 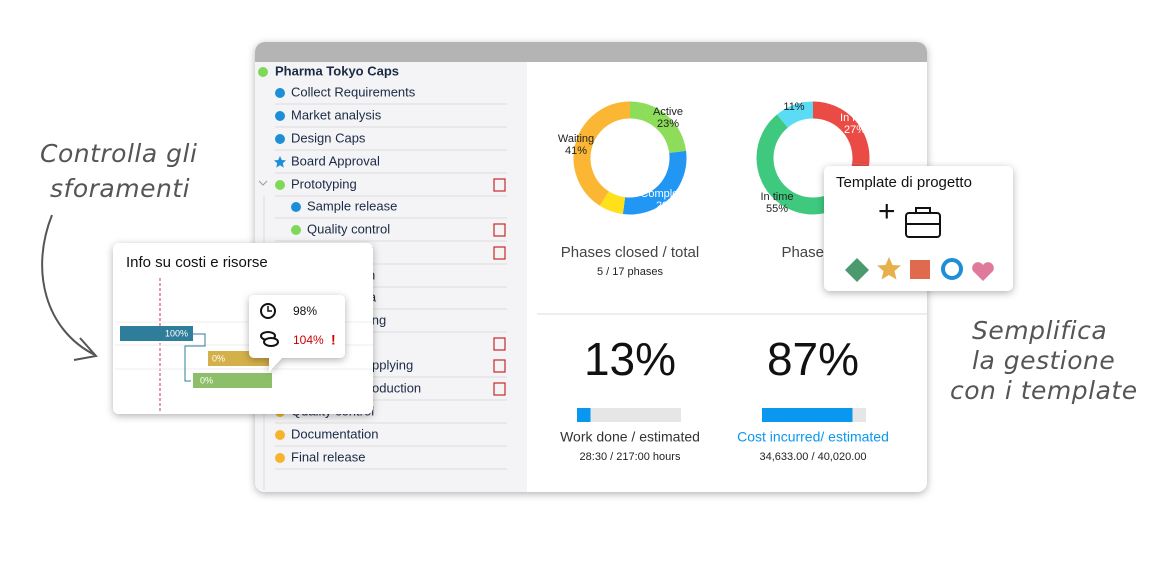 What do you see at coordinates (333, 340) in the screenshot?
I see `alert: !` at bounding box center [333, 340].